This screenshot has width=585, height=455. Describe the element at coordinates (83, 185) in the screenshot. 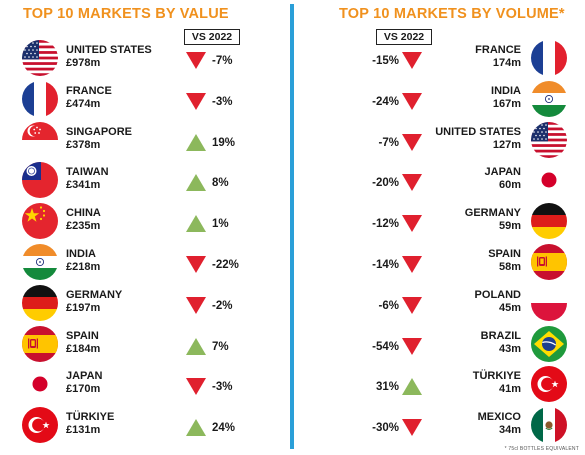

I see `market-figure: £341m` at that location.